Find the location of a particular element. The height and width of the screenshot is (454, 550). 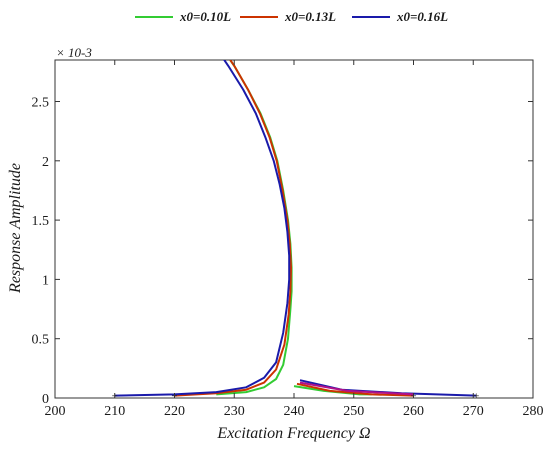

legend-label: x0=0.16L is located at coordinates (422, 16).